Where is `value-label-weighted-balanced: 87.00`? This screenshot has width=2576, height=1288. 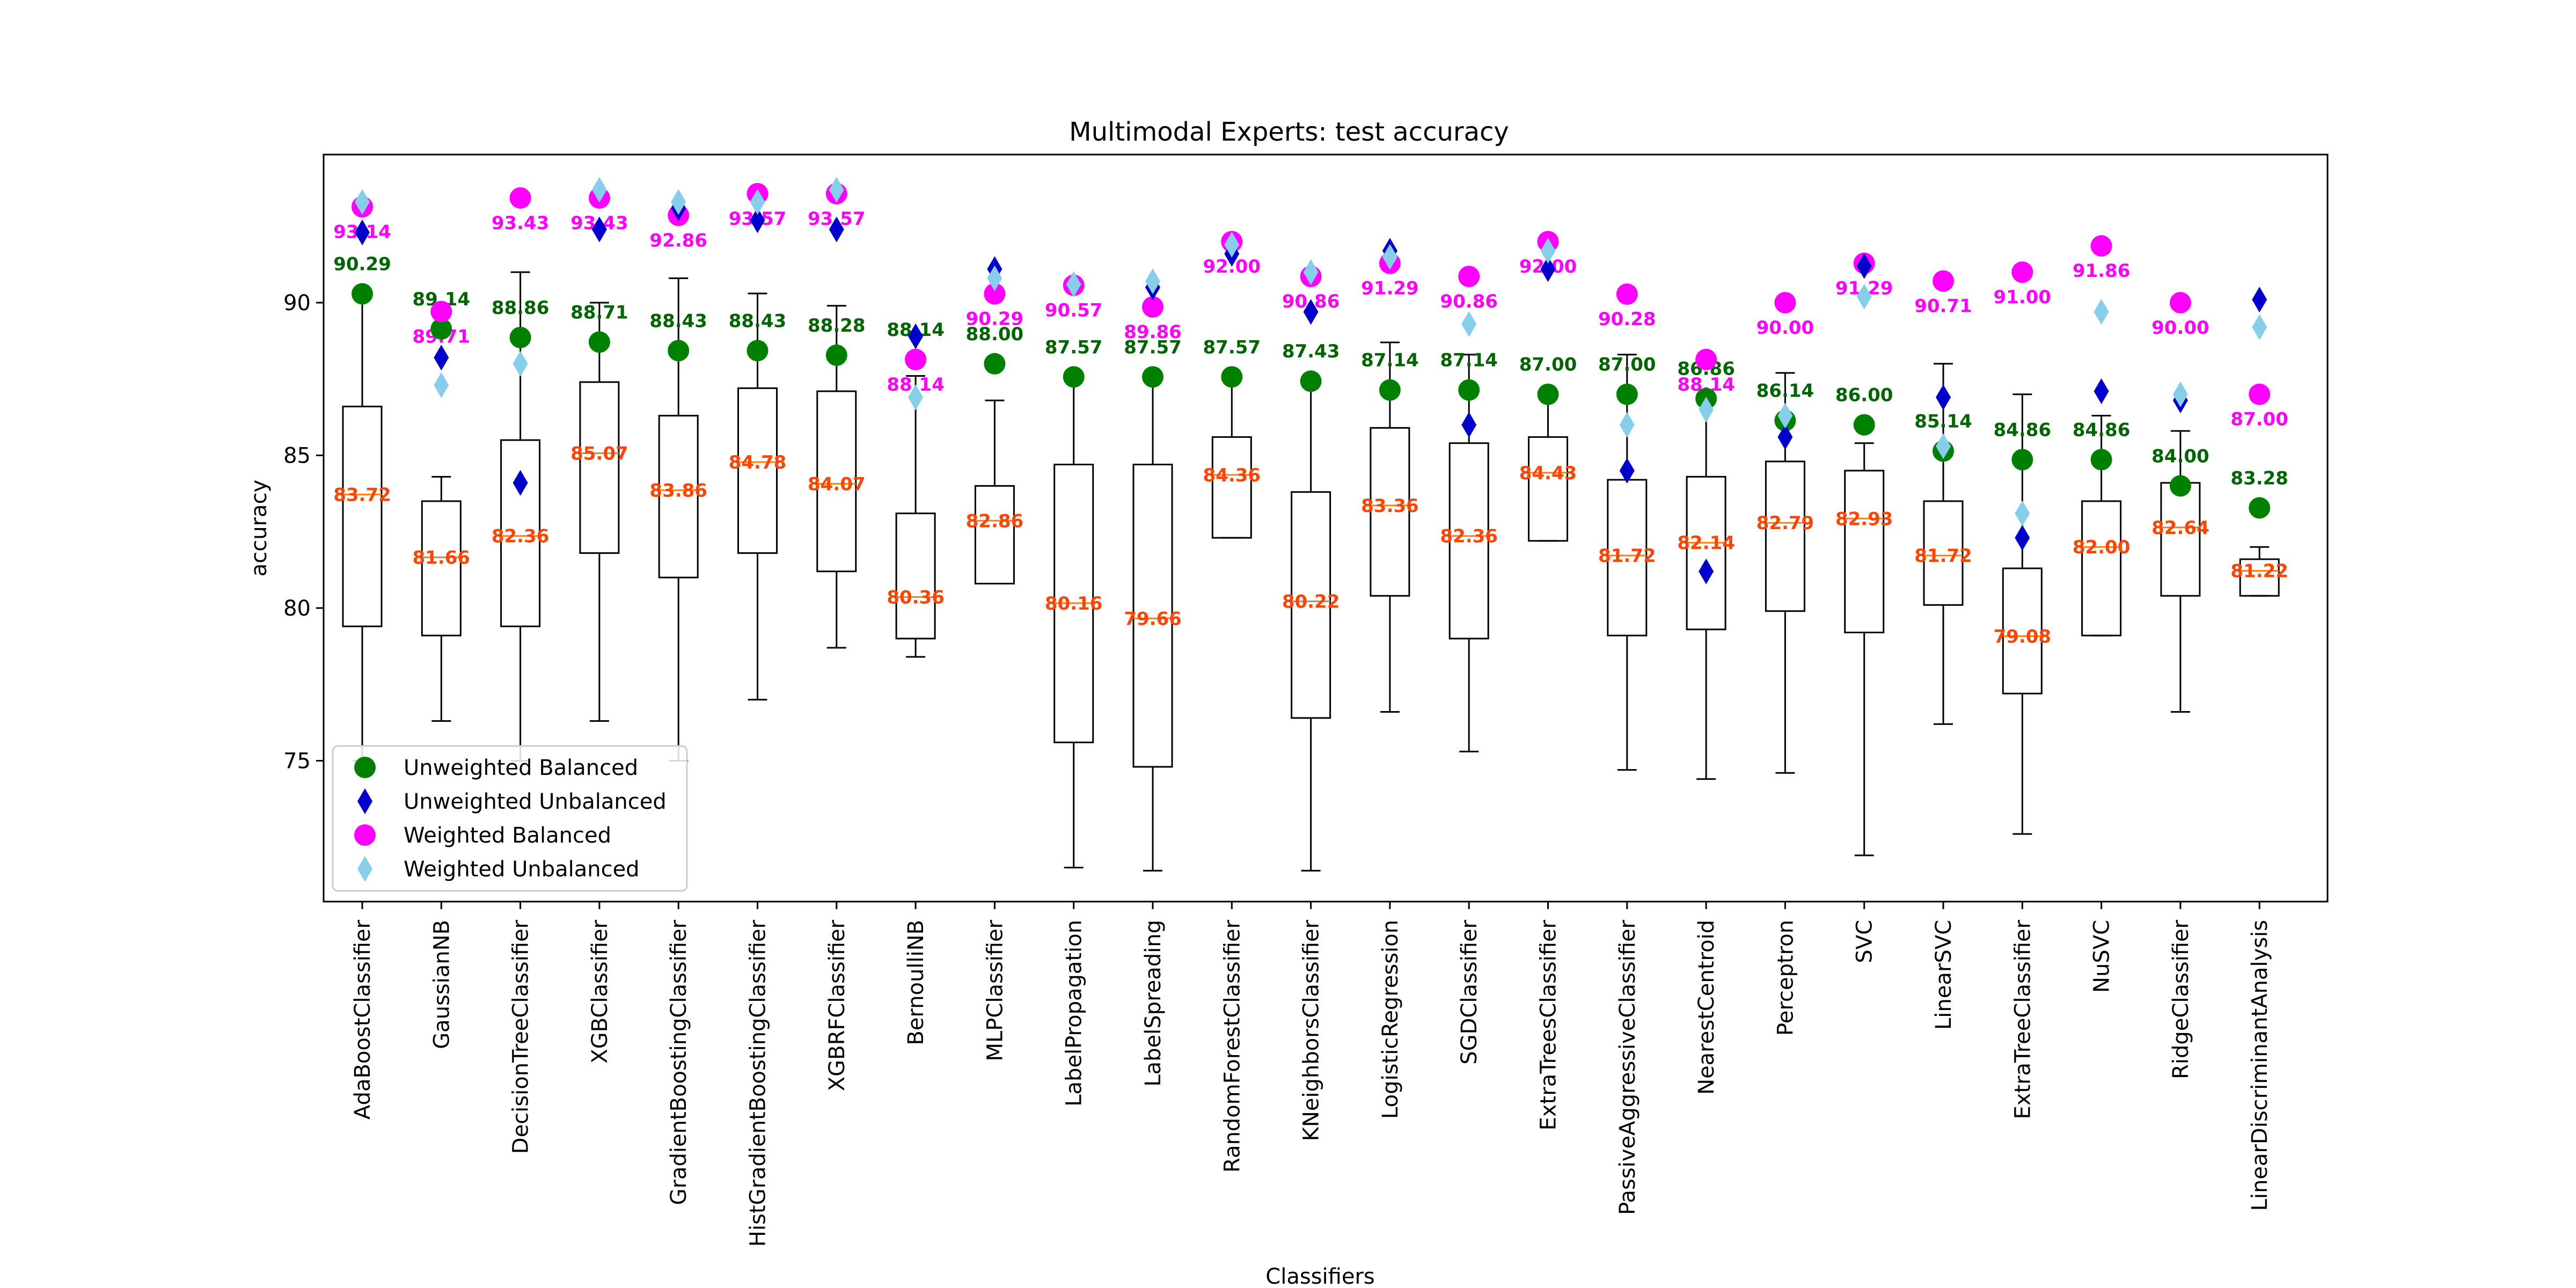 value-label-weighted-balanced: 87.00 is located at coordinates (2259, 419).